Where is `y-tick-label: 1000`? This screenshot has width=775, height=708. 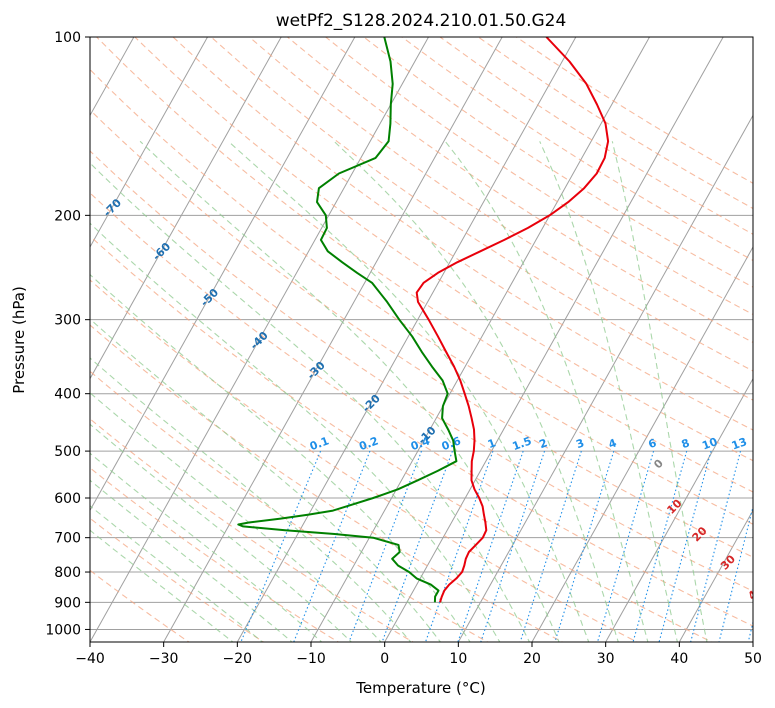 y-tick-label: 1000 is located at coordinates (63, 630).